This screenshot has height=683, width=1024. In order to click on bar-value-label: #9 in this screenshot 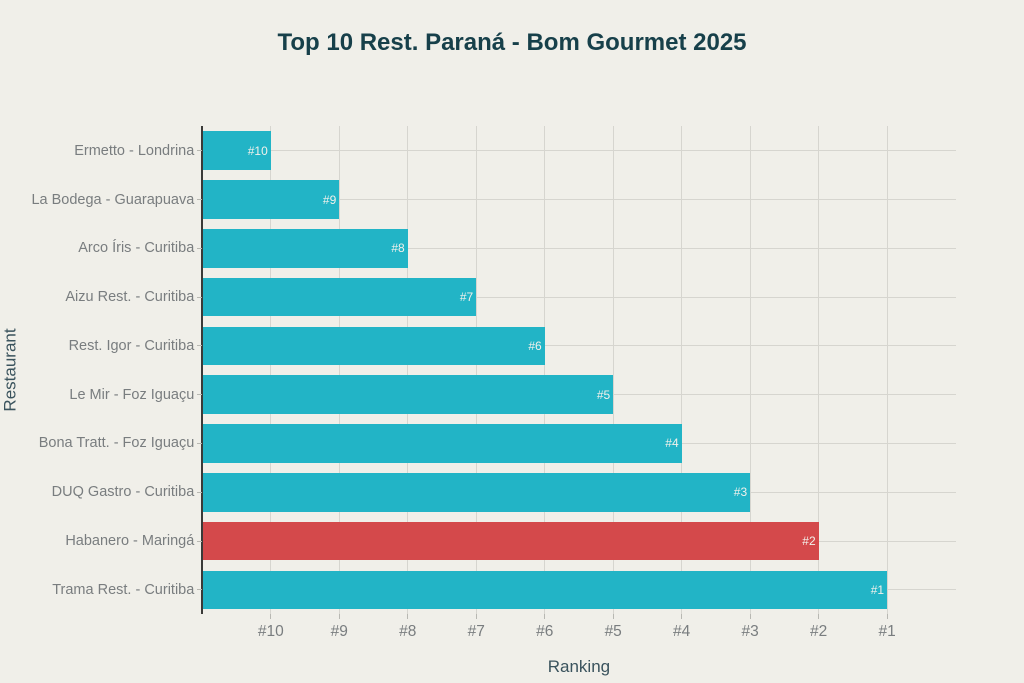, I will do `click(329, 199)`.